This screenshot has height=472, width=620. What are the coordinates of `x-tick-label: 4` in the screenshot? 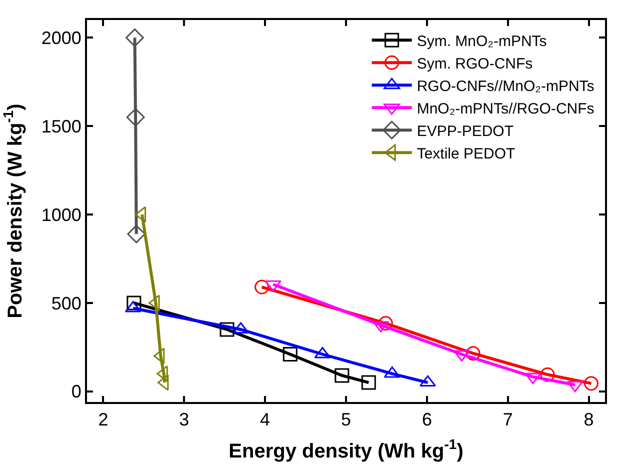 It's located at (265, 420).